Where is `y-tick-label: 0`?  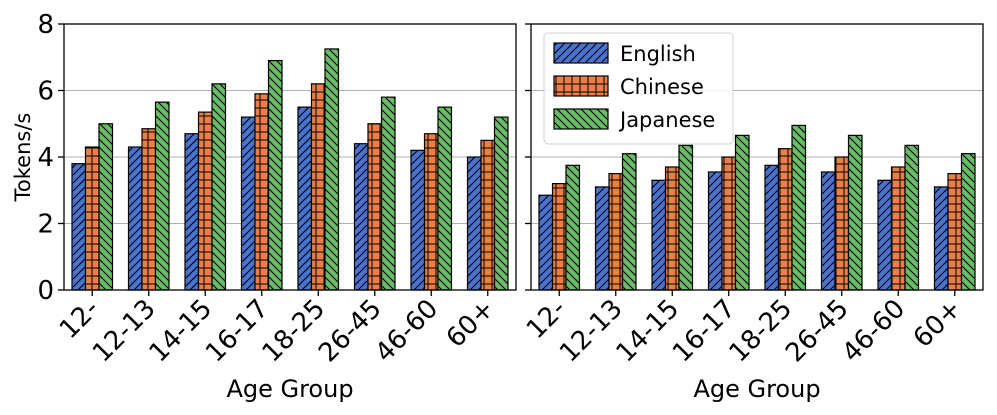 y-tick-label: 0 is located at coordinates (45, 291).